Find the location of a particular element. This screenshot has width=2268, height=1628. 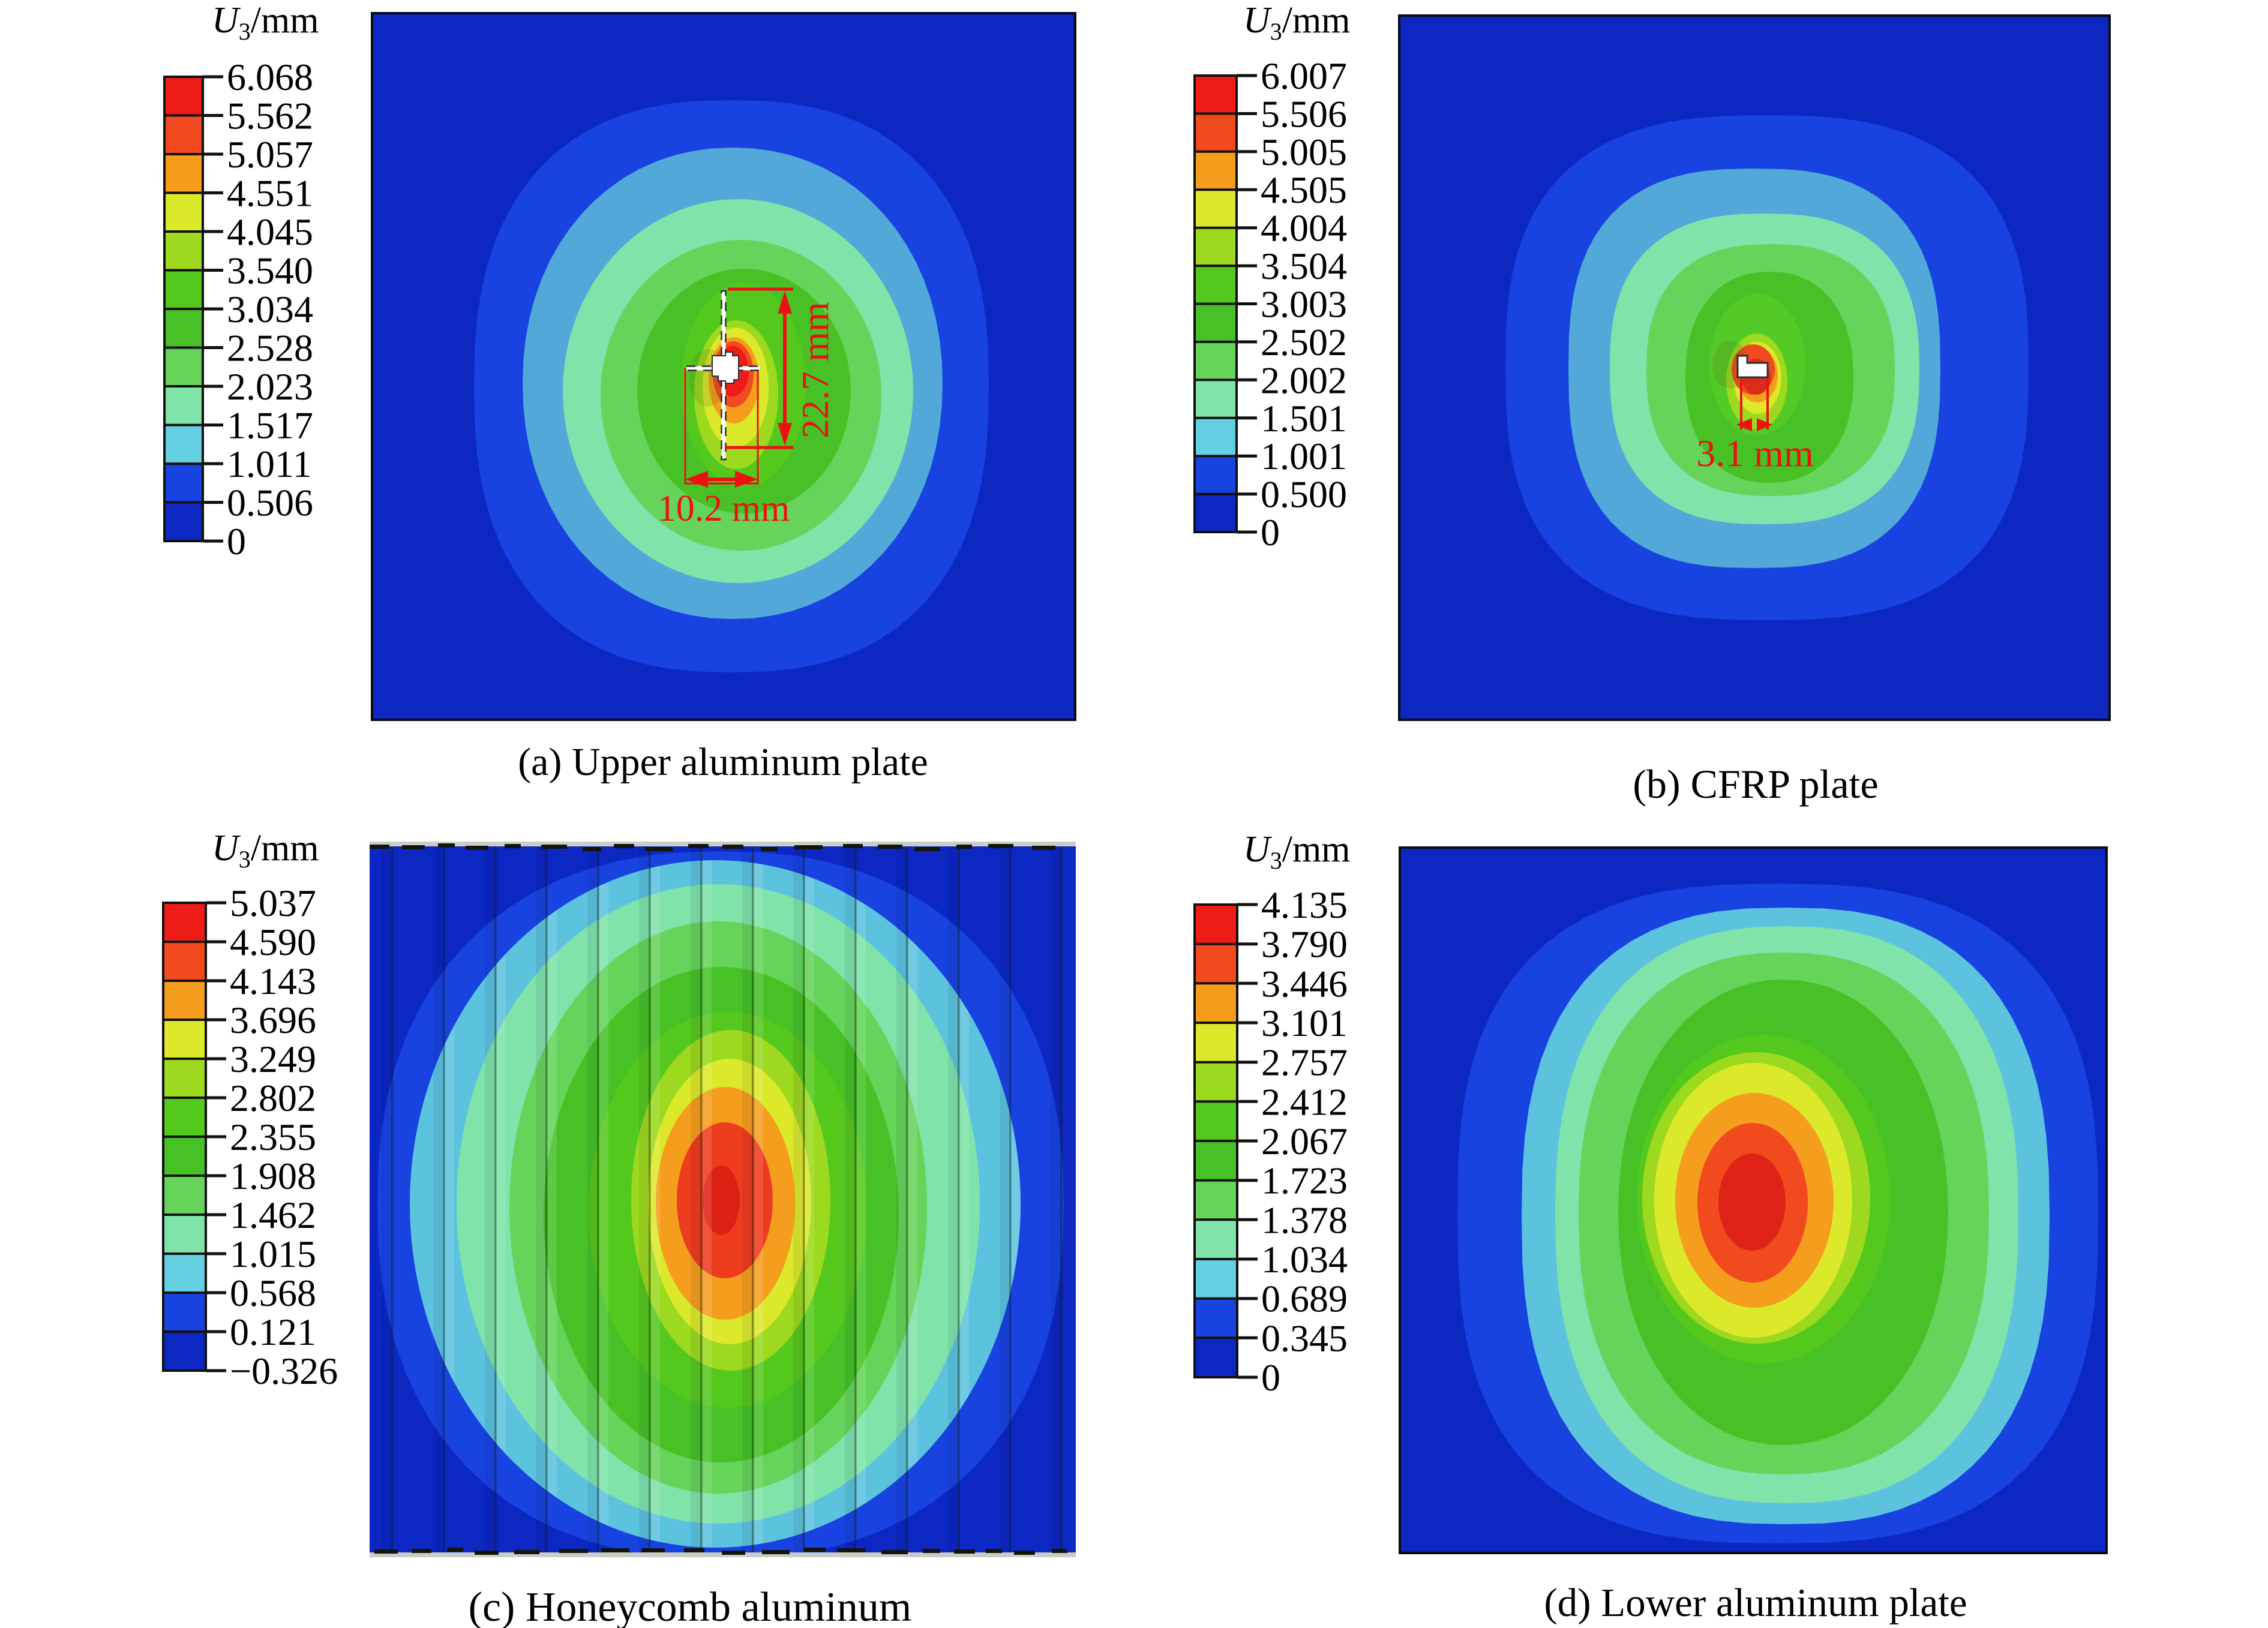

svg-text: 2.757 is located at coordinates (1305, 1063).